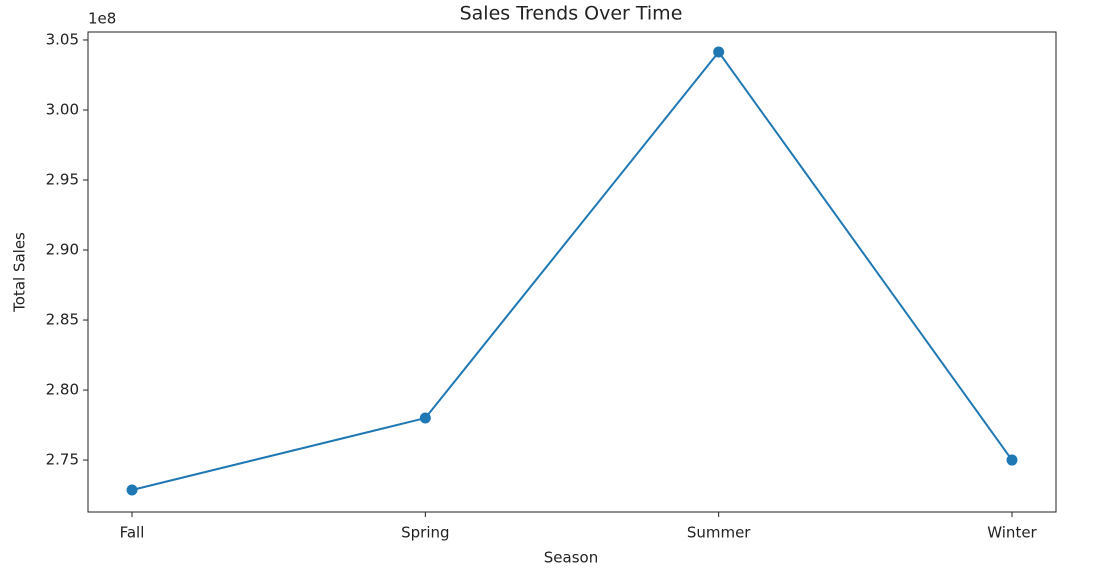 The width and height of the screenshot is (1100, 582). What do you see at coordinates (20, 272) in the screenshot?
I see `y-axis-label: Total Sales` at bounding box center [20, 272].